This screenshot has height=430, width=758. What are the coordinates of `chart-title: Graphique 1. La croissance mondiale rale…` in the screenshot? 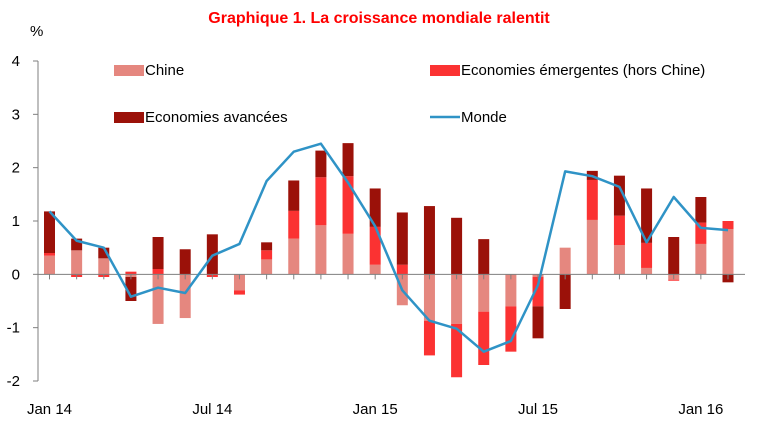 It's located at (379, 18).